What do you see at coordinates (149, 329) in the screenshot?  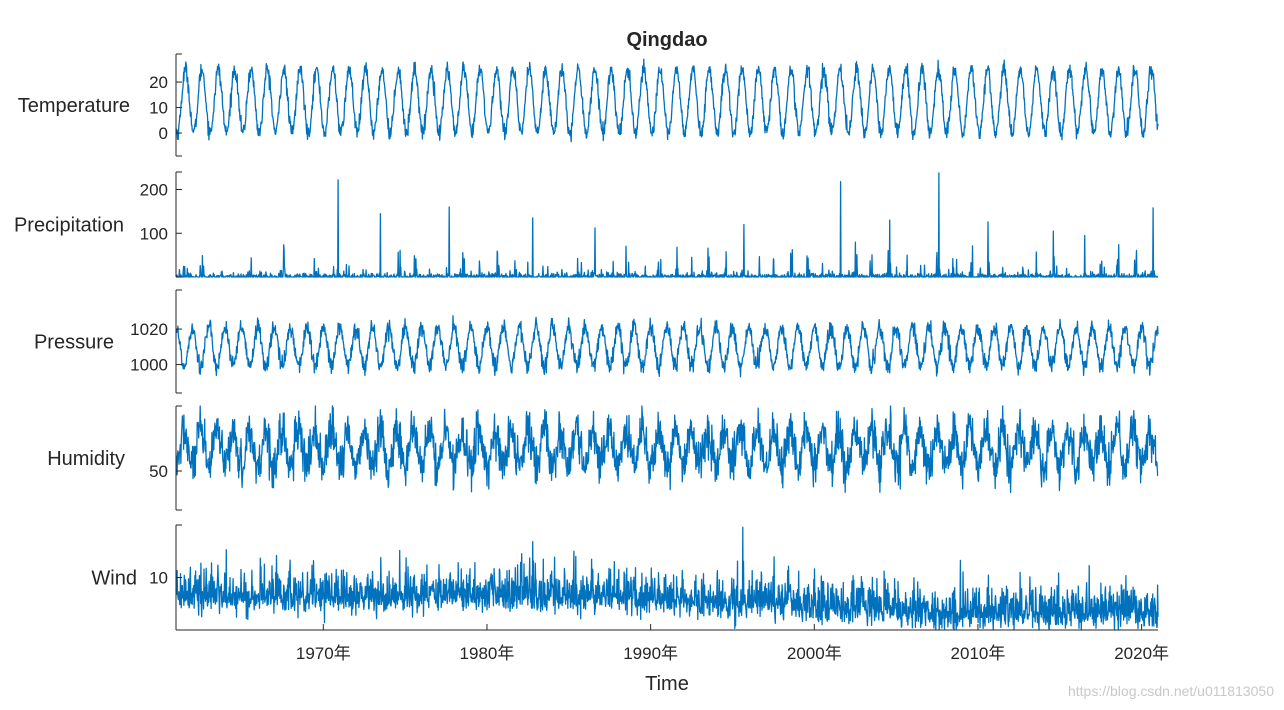 I see `y-tick-label: 1020` at bounding box center [149, 329].